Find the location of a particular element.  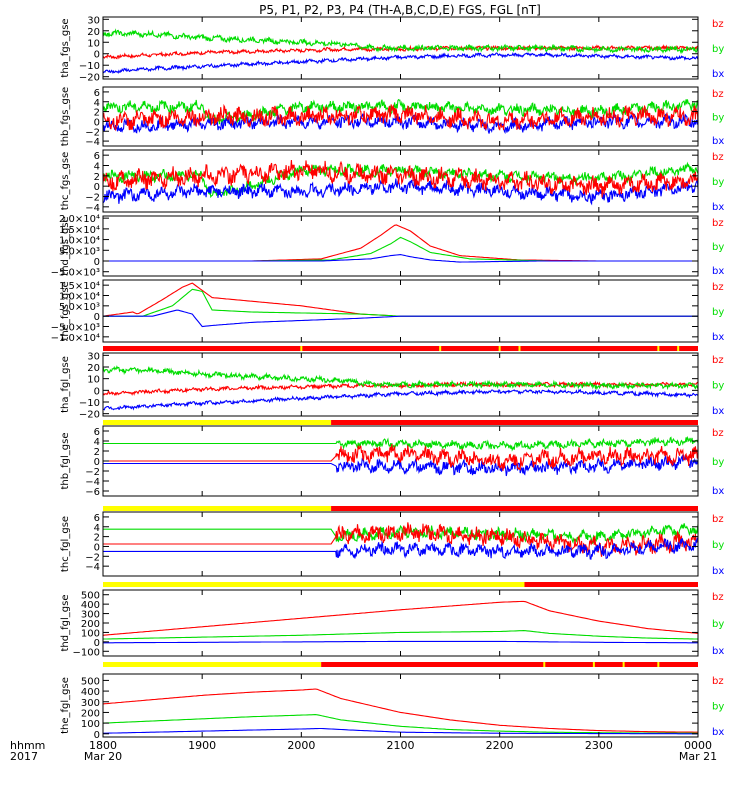

y-tick-label: −10 is located at coordinates (89, 66).